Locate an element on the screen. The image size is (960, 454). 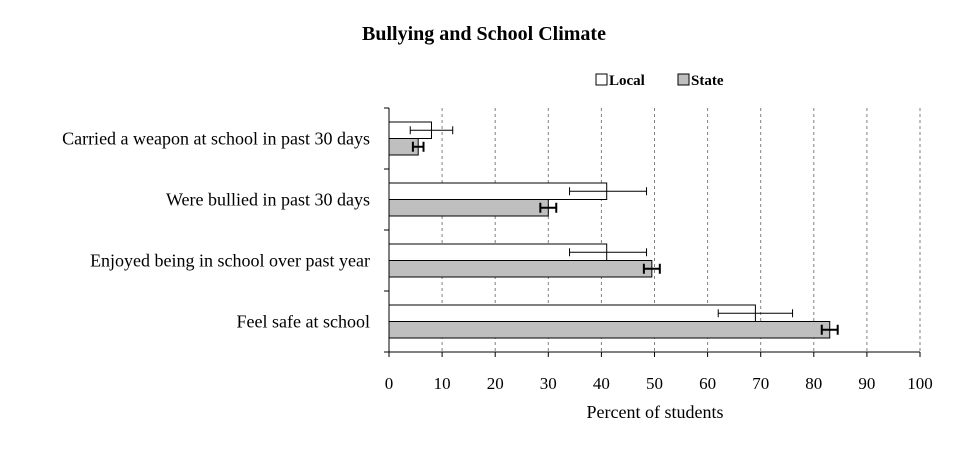
x-tick-label: 70 is located at coordinates (760, 383).